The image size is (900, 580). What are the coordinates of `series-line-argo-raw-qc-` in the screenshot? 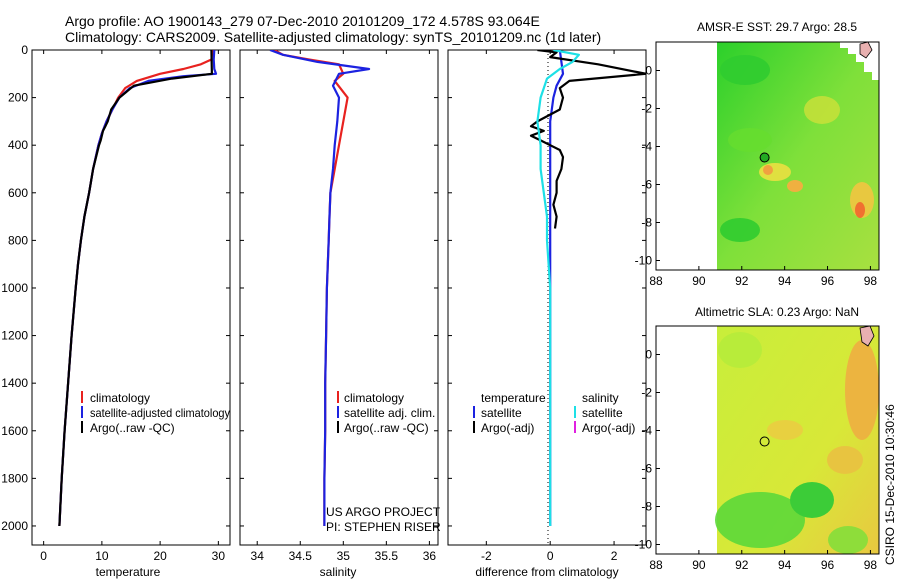 It's located at (135, 288).